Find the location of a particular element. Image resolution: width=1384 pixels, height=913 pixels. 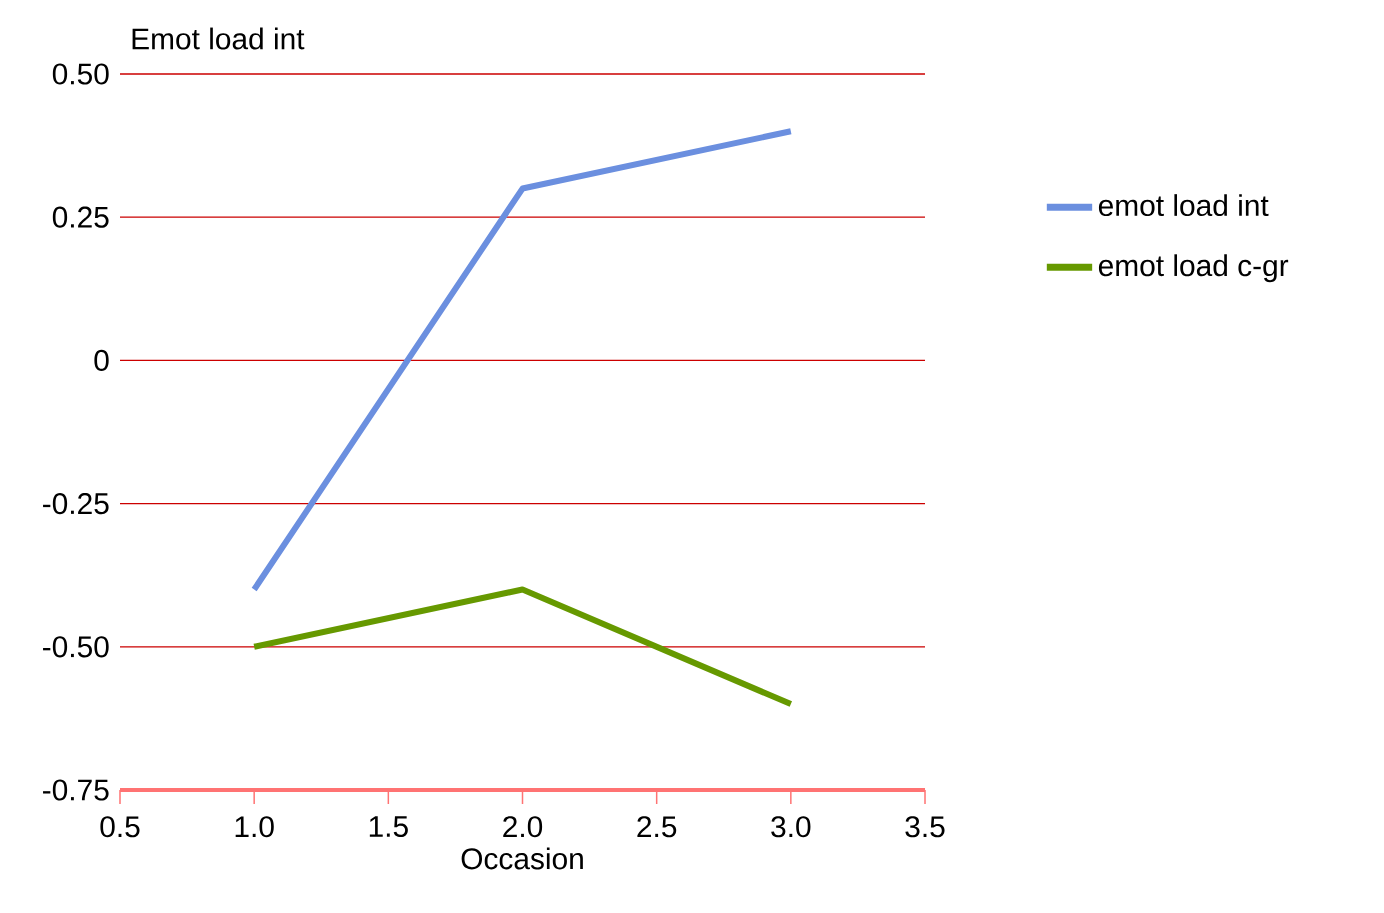

x-tick-label: 2.5 is located at coordinates (657, 827).